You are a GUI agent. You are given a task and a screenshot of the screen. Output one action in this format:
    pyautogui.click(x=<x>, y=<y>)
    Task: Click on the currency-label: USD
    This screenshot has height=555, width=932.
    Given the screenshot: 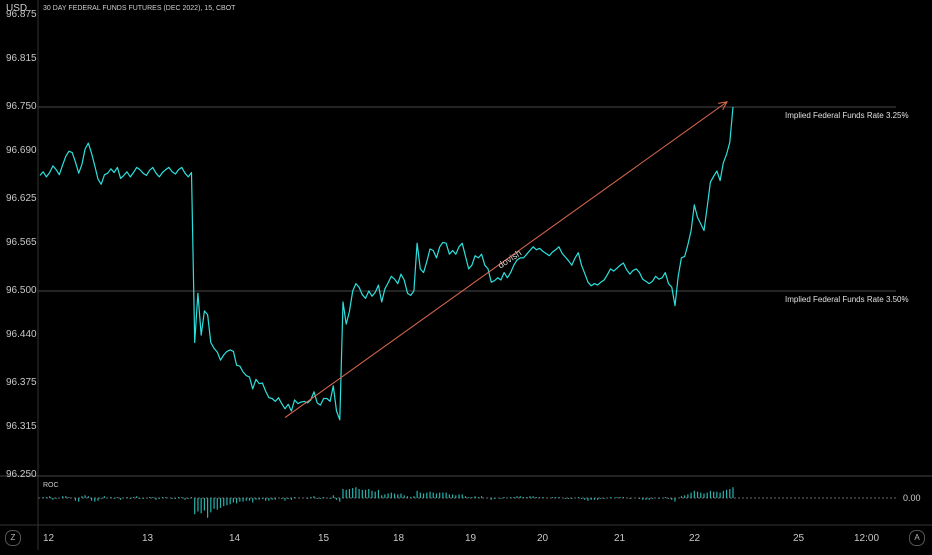 What is the action you would take?
    pyautogui.click(x=17, y=8)
    